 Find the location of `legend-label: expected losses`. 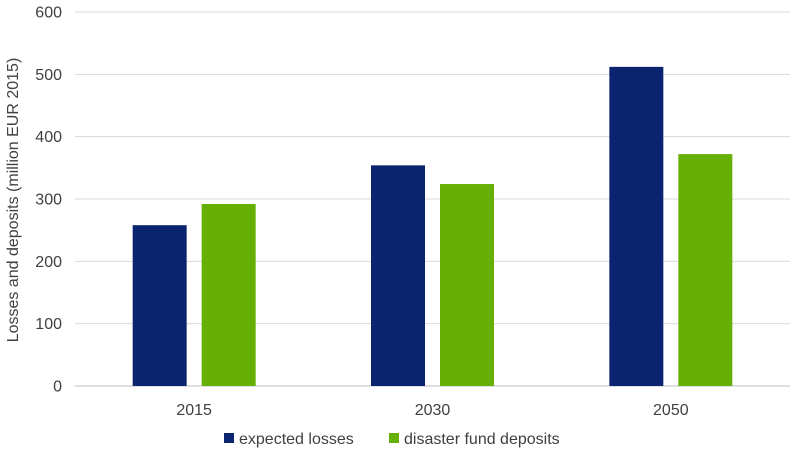

legend-label: expected losses is located at coordinates (296, 439).